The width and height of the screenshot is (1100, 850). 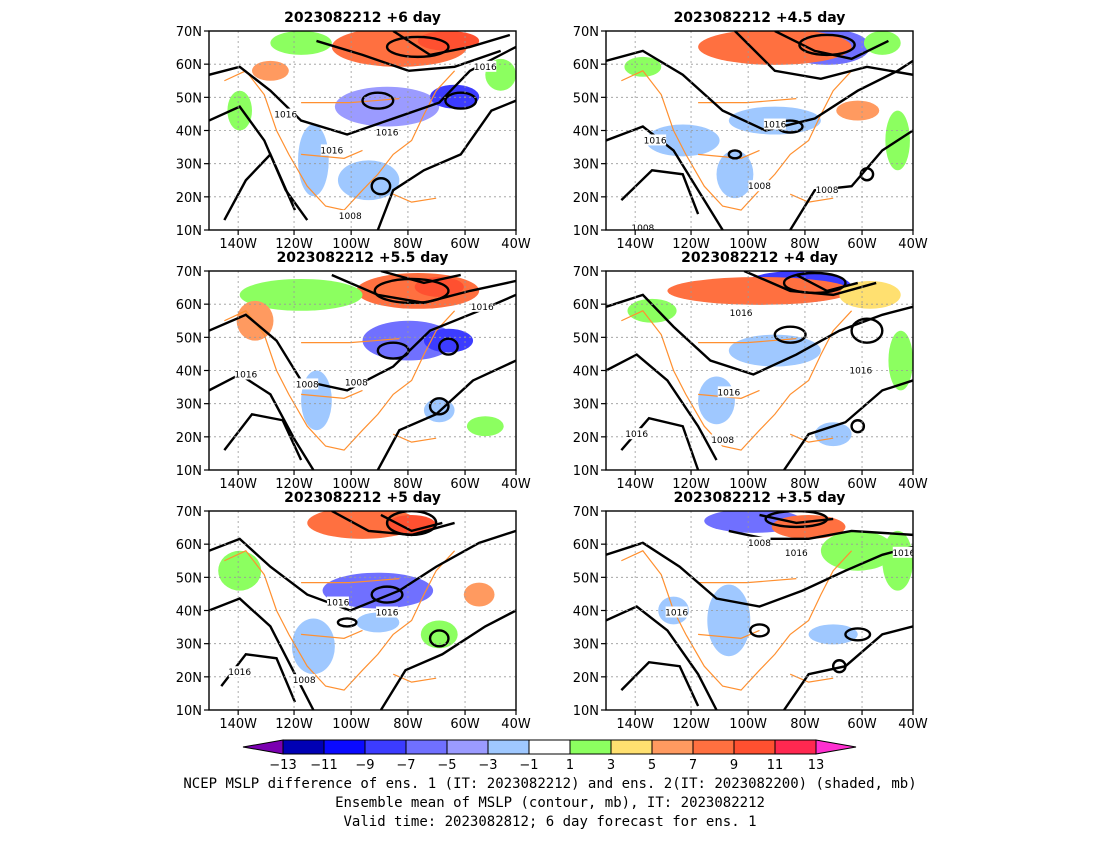 What do you see at coordinates (816, 765) in the screenshot?
I see `colorbar-tick-label: 13` at bounding box center [816, 765].